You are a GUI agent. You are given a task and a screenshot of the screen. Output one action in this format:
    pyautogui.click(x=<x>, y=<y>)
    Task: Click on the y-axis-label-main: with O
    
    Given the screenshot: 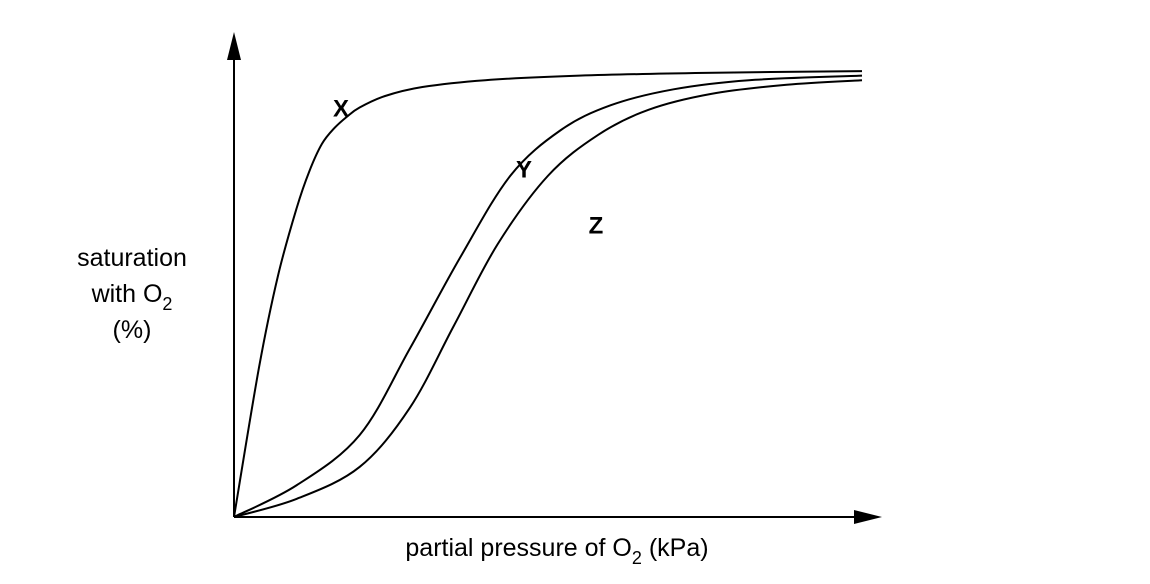 What is the action you would take?
    pyautogui.click(x=127, y=294)
    